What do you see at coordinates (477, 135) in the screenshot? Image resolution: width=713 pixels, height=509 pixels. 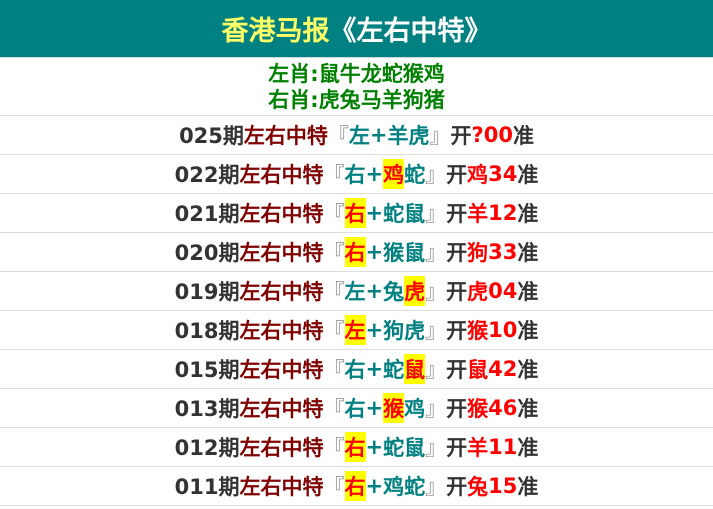 I see `result-animal: ?` at bounding box center [477, 135].